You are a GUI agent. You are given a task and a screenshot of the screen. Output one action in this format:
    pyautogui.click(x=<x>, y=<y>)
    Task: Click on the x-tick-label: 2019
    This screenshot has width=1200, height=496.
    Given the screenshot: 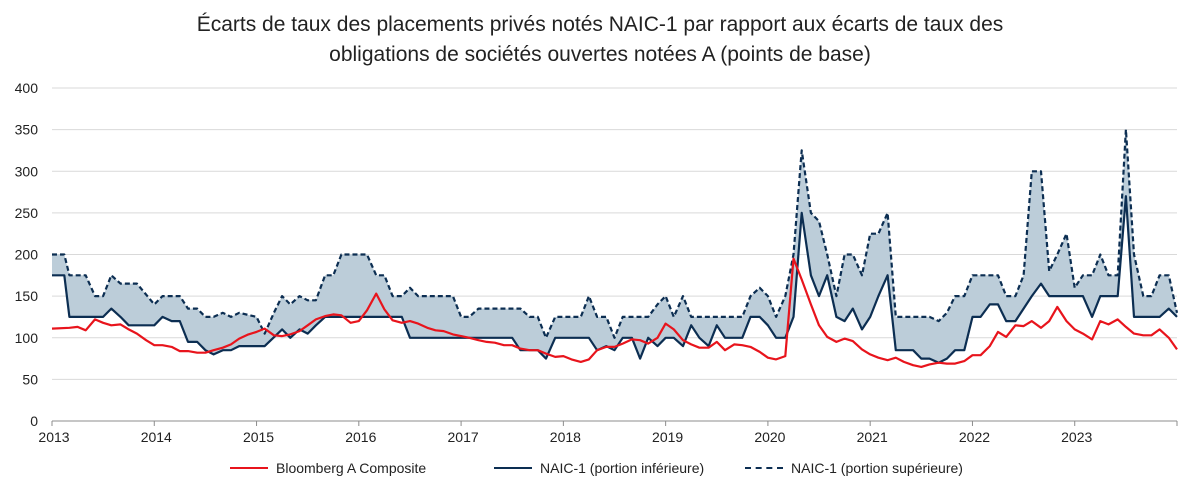 What is the action you would take?
    pyautogui.click(x=667, y=437)
    